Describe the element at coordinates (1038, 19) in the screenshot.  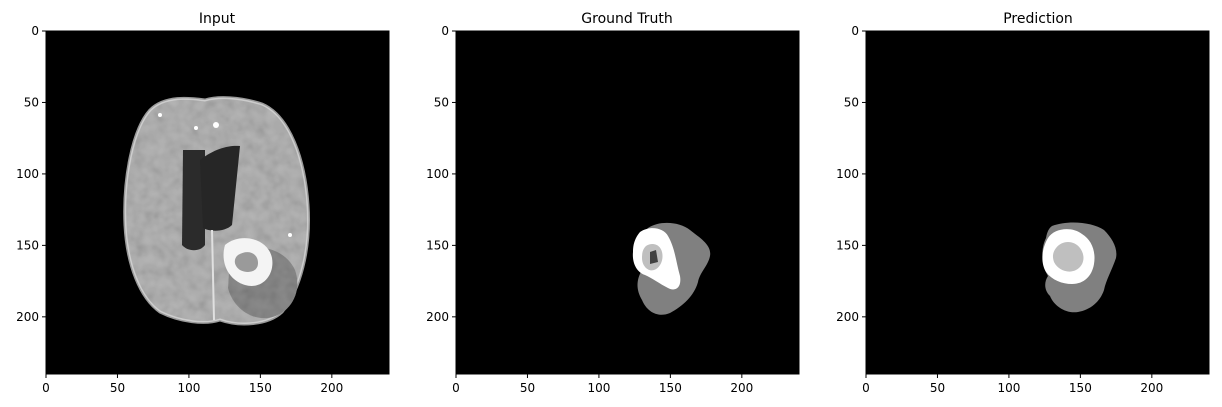
I see `panel-title: Prediction` at that location.